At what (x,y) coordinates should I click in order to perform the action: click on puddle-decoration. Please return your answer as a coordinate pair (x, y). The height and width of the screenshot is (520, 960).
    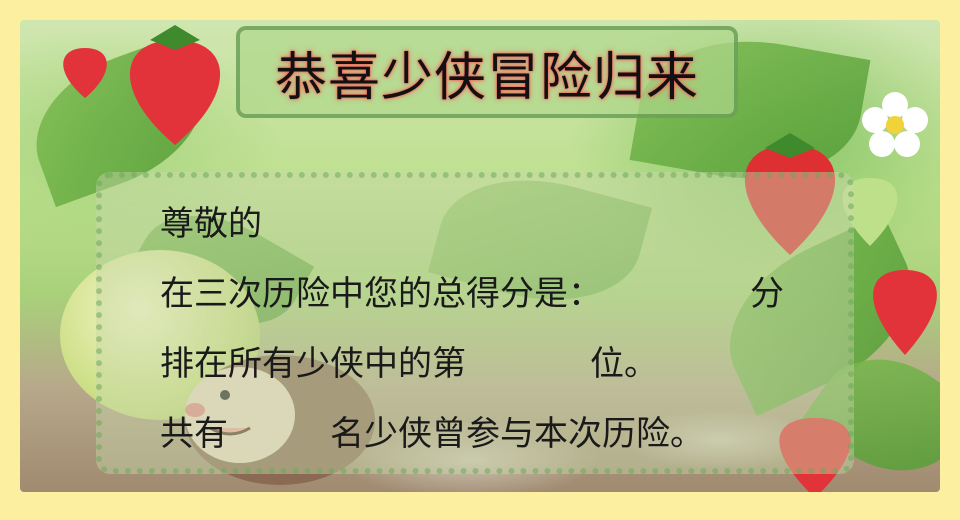
    Looking at the image, I should click on (470, 456).